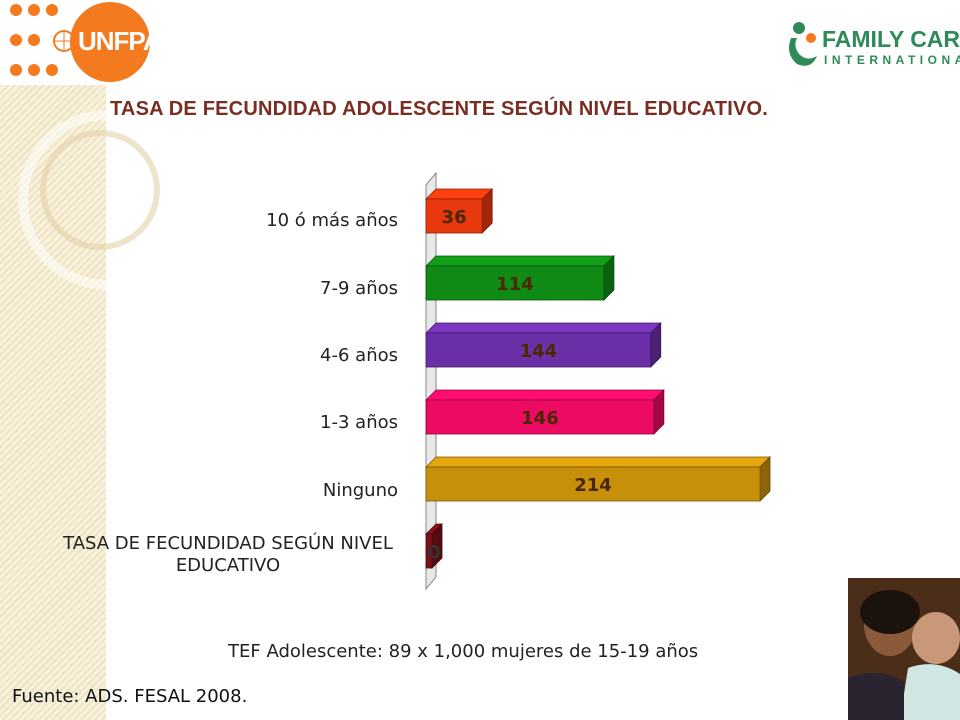 The image size is (960, 720). What do you see at coordinates (228, 554) in the screenshot?
I see `category-label: TASA DE FECUNDIDAD SEGÚN NIVEL EDUCATIVO` at bounding box center [228, 554].